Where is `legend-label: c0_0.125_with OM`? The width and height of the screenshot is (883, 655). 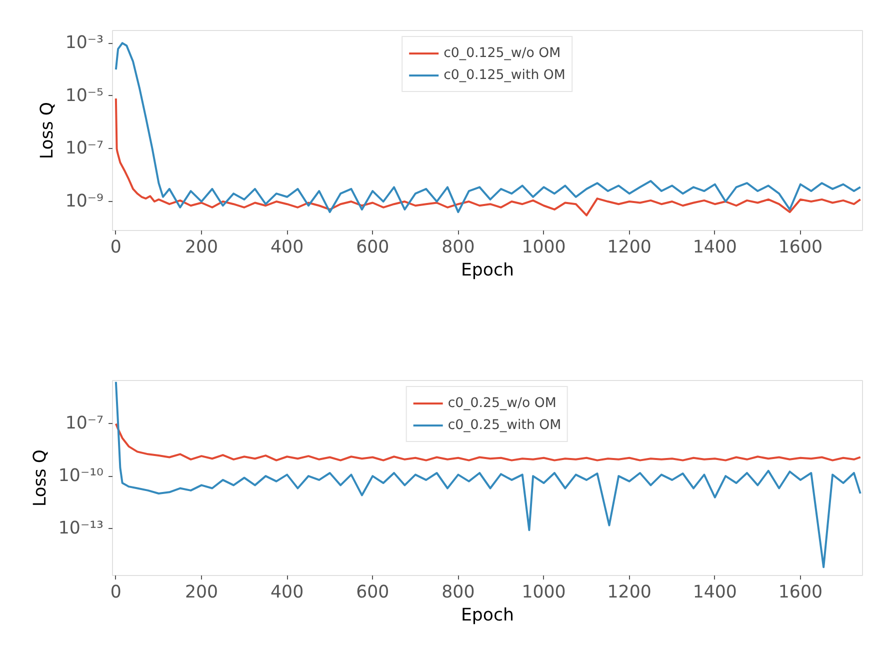 legend-label: c0_0.125_with OM is located at coordinates (505, 75).